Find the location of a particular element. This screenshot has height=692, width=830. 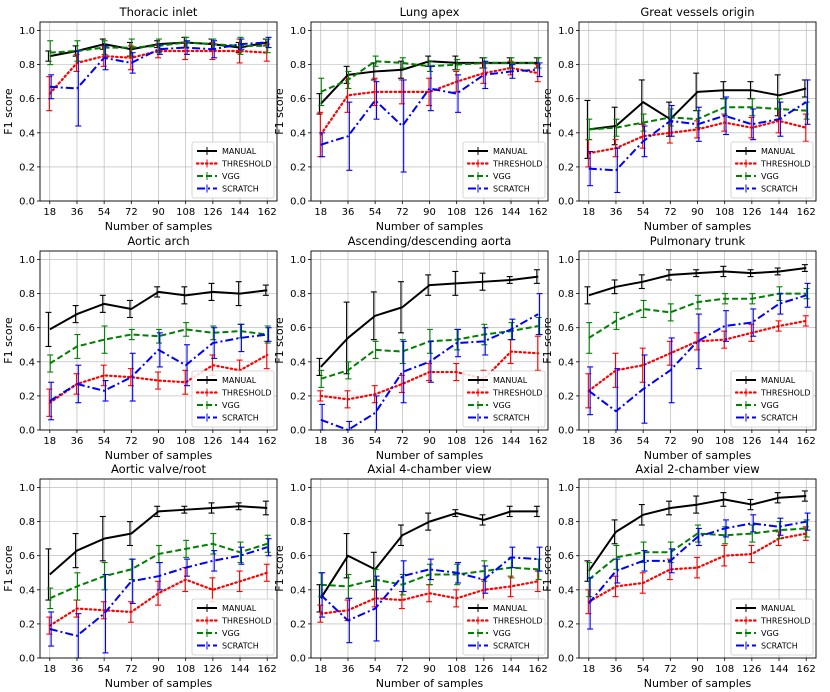

subplot-title: Great vessels origin is located at coordinates (697, 12).